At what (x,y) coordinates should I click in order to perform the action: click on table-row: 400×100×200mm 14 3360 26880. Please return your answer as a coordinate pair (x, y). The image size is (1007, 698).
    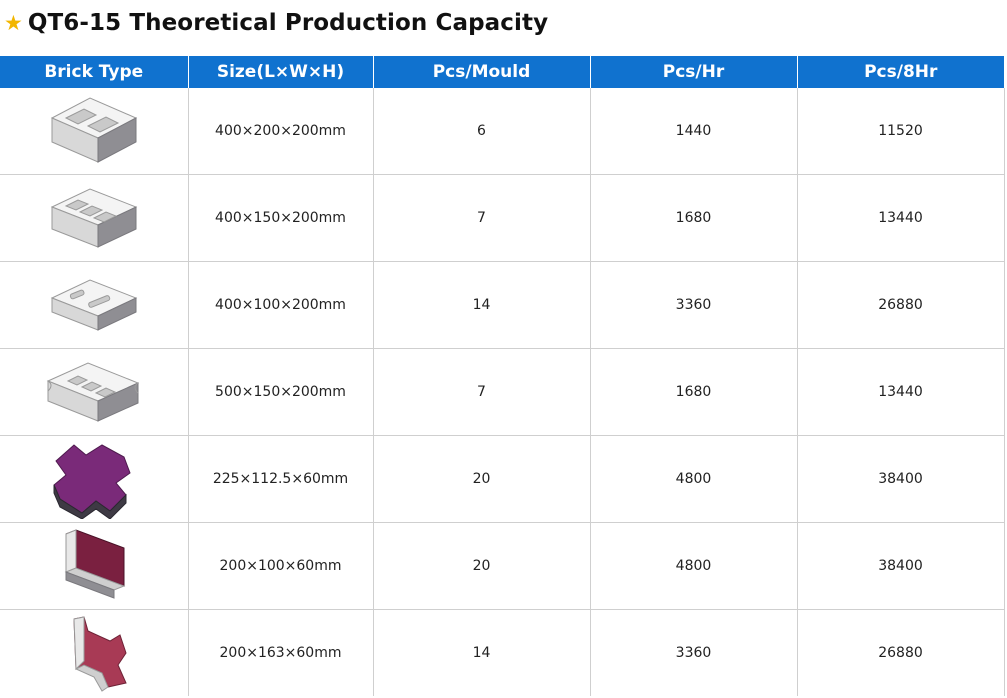
    Looking at the image, I should click on (502, 305).